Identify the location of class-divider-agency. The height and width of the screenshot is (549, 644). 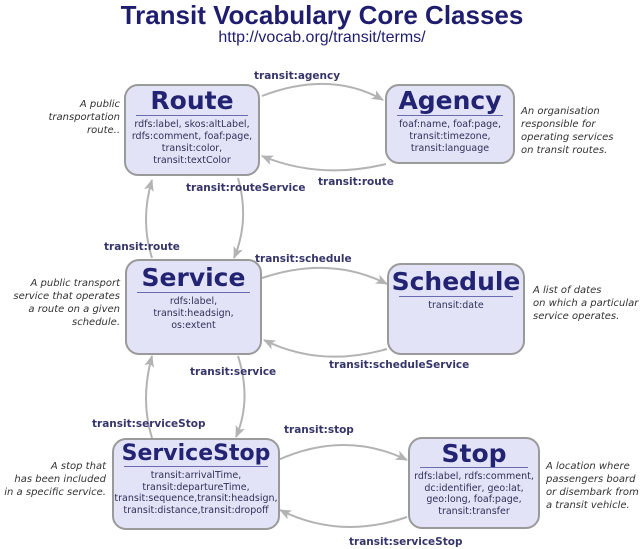
(450, 115).